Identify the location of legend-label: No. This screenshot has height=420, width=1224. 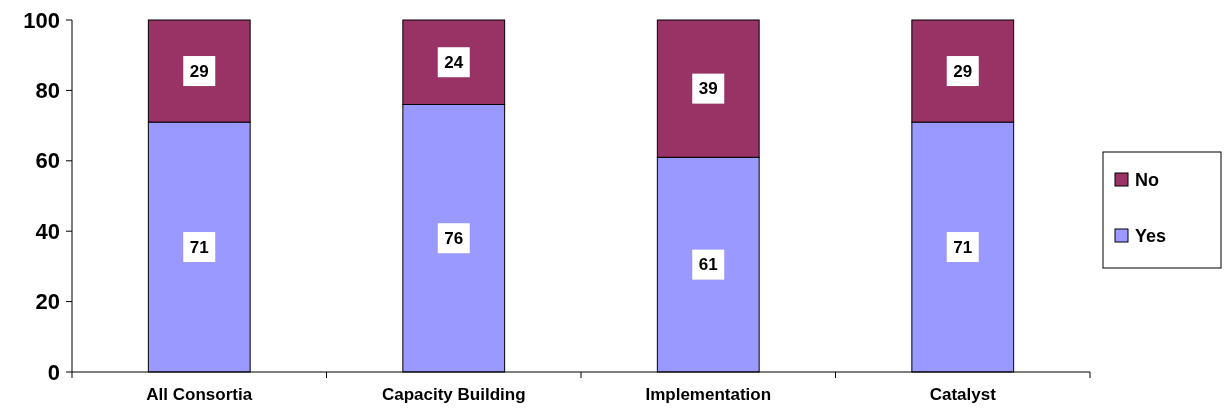
(1147, 180).